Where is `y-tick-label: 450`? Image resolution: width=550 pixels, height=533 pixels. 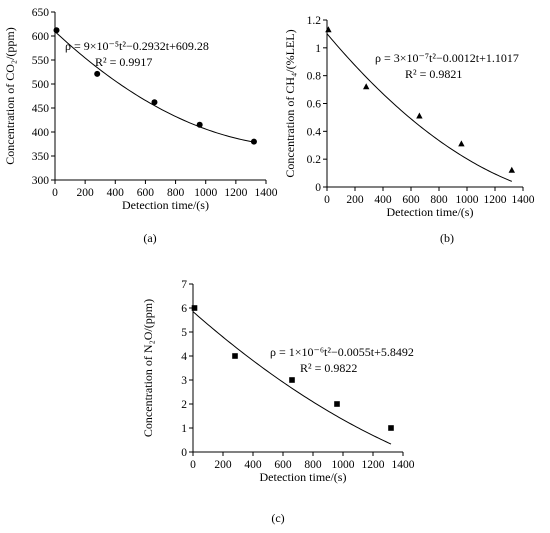
y-tick-label: 450 is located at coordinates (41, 109).